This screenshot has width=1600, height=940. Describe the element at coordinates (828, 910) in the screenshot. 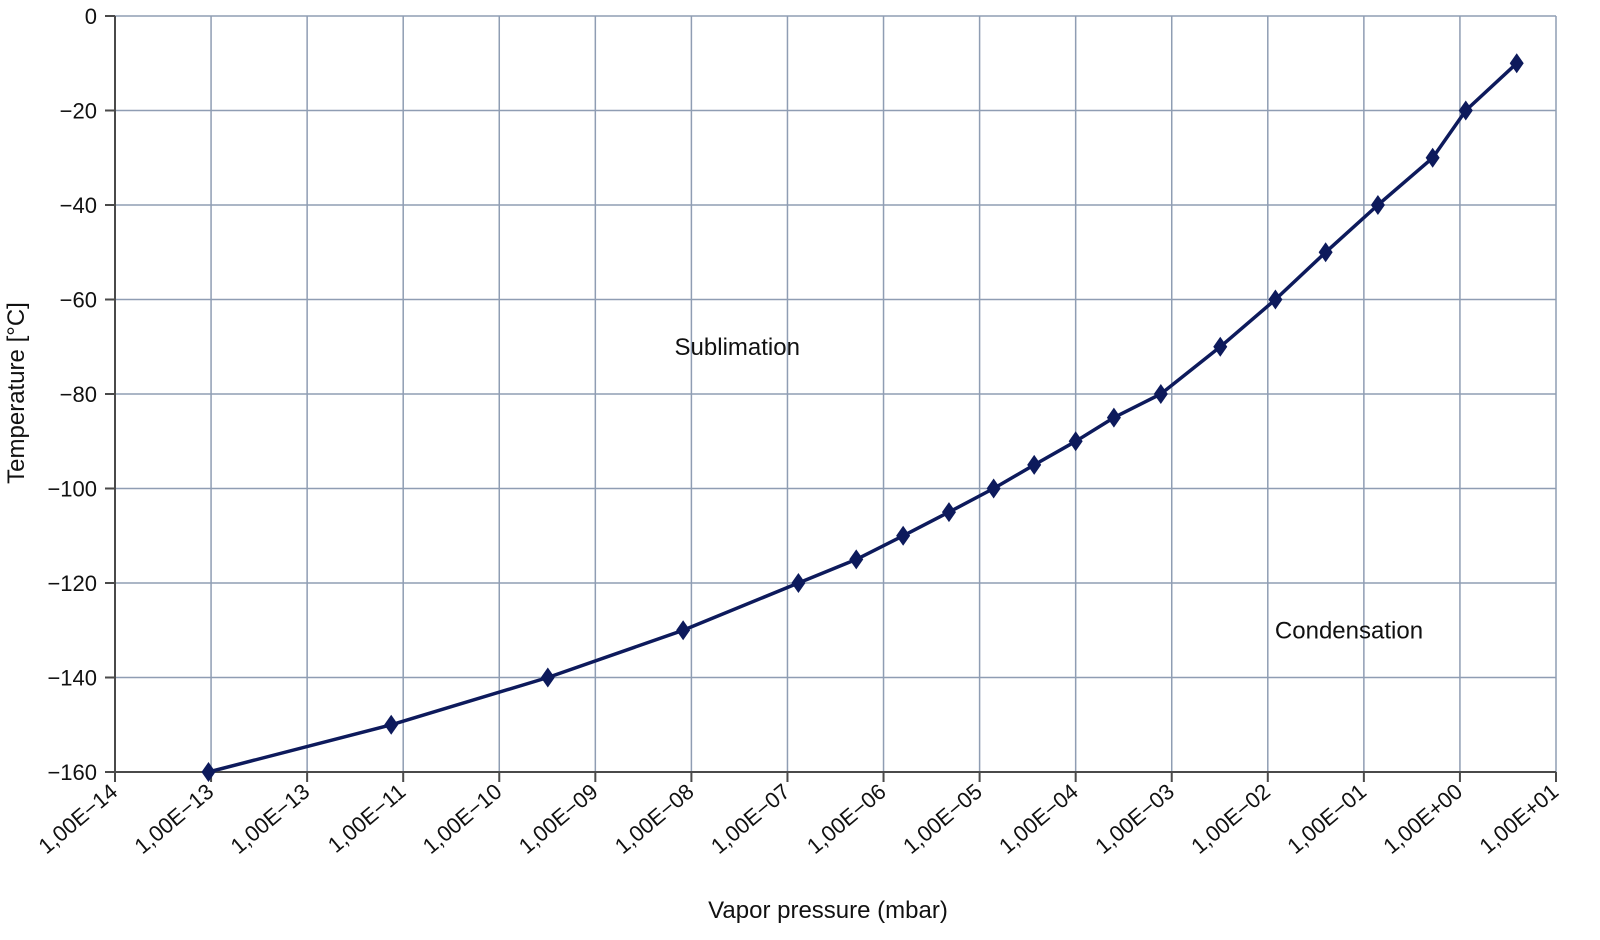

I see `x-axis-title: Vapor pressure (mbar)` at that location.